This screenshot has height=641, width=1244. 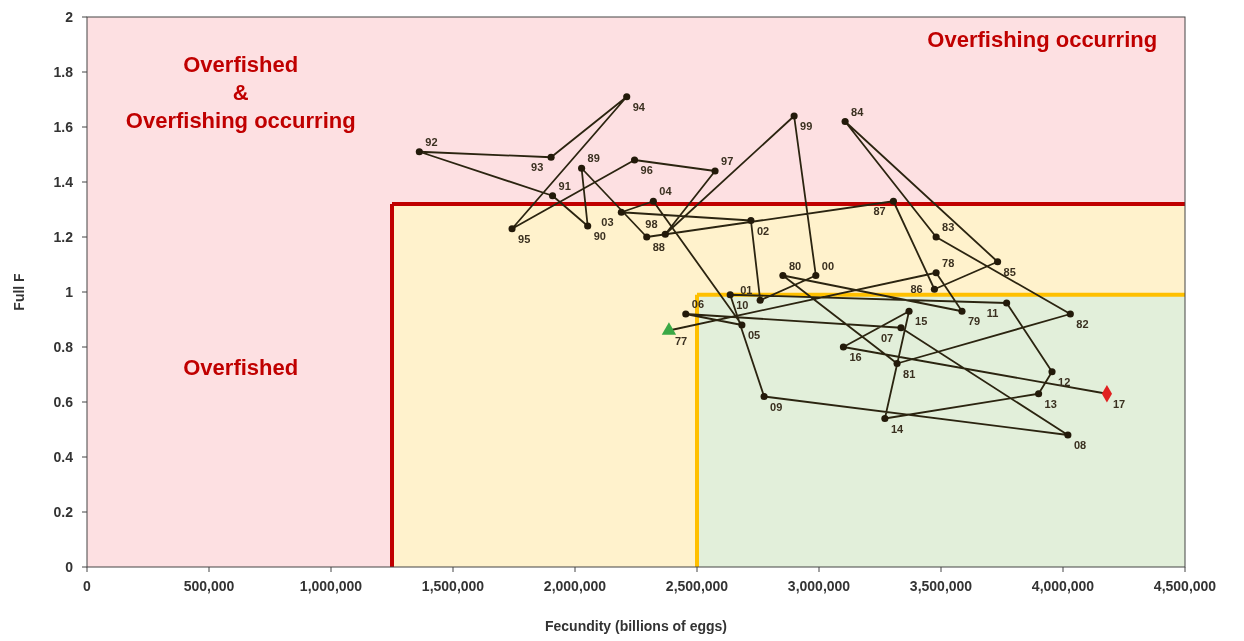 What do you see at coordinates (697, 586) in the screenshot?
I see `x-tick-label: 2,500,000` at bounding box center [697, 586].